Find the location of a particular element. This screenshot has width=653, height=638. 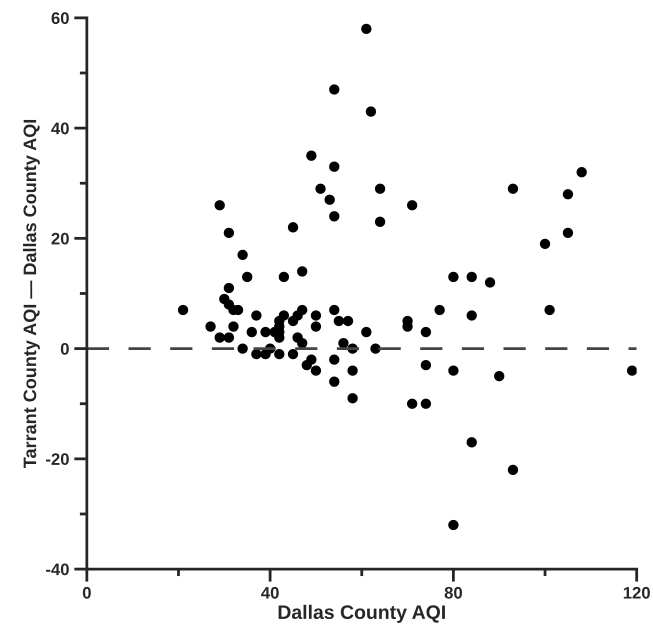

y-axis-title: Tarrant County AQI — Dallas County AQI is located at coordinates (31, 294).